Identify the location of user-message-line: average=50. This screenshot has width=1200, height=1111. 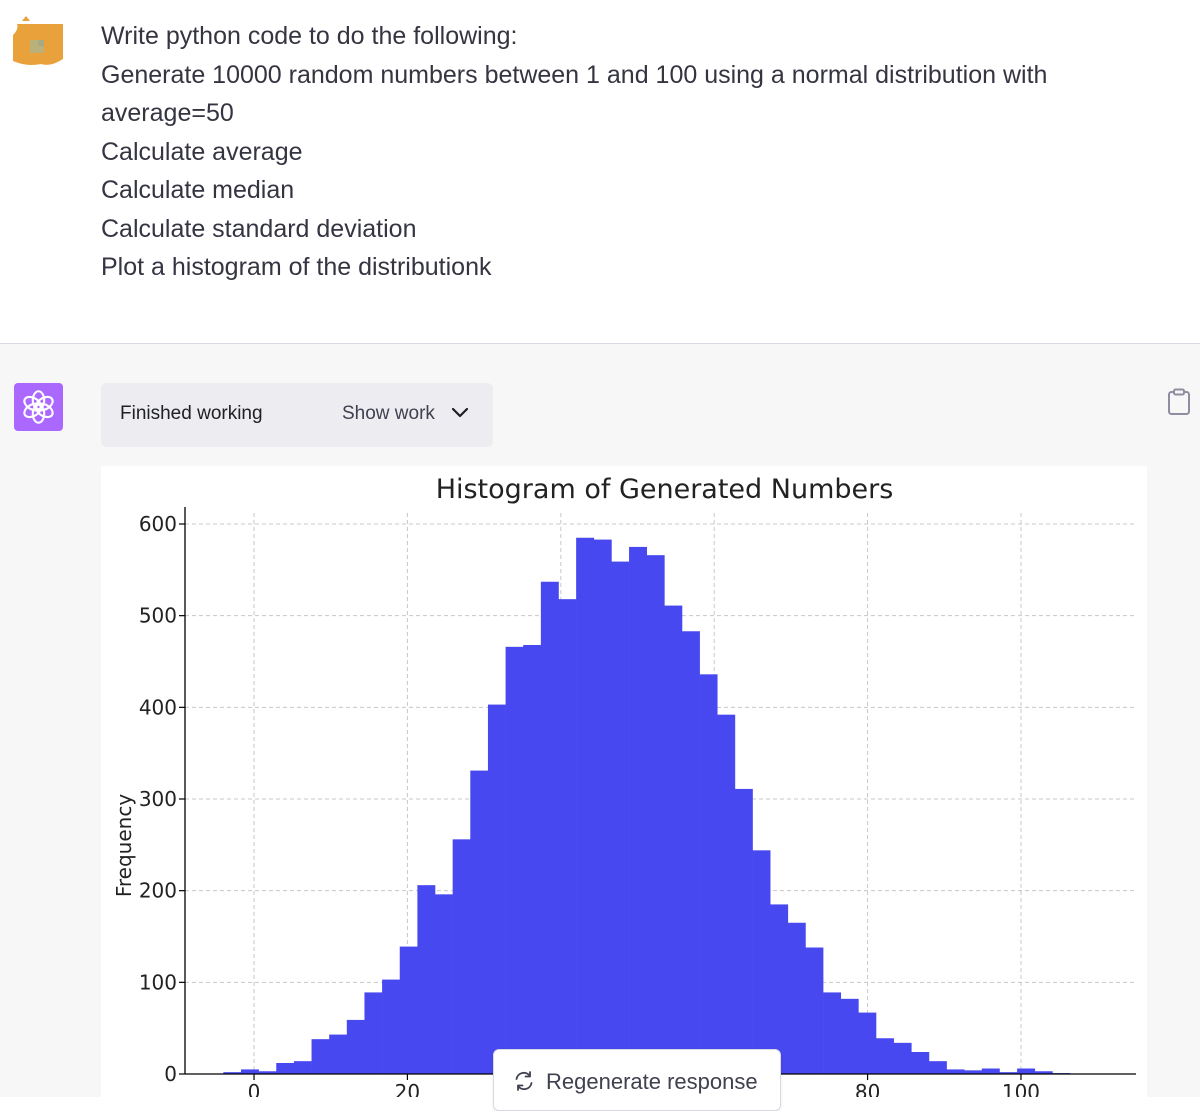
(167, 113).